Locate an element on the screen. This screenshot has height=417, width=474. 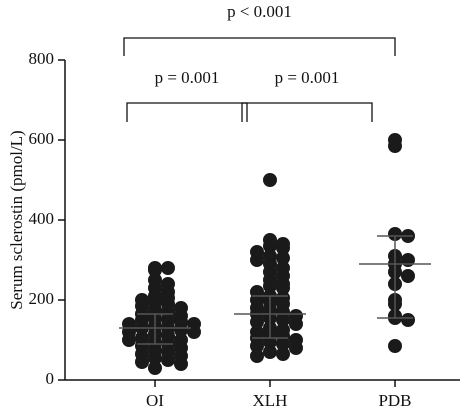
y-tick-label: 0 is located at coordinates (50, 378).